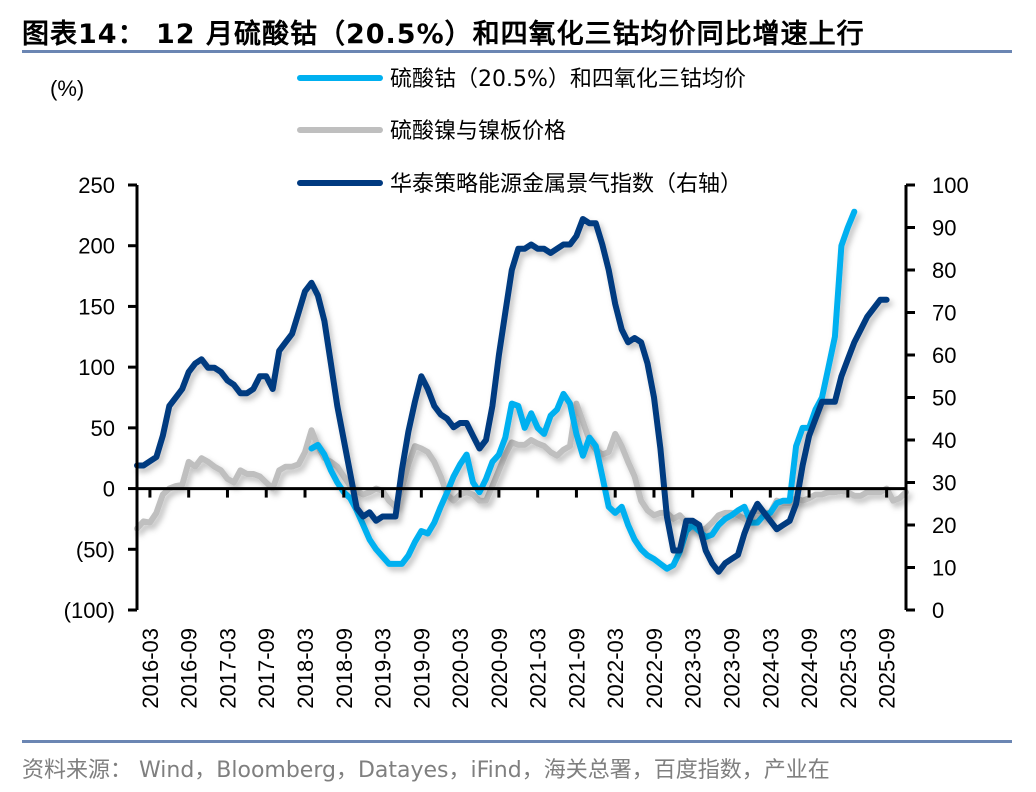 This screenshot has width=1036, height=792. I want to click on x-tick-label: 2022-03, so click(615, 668).